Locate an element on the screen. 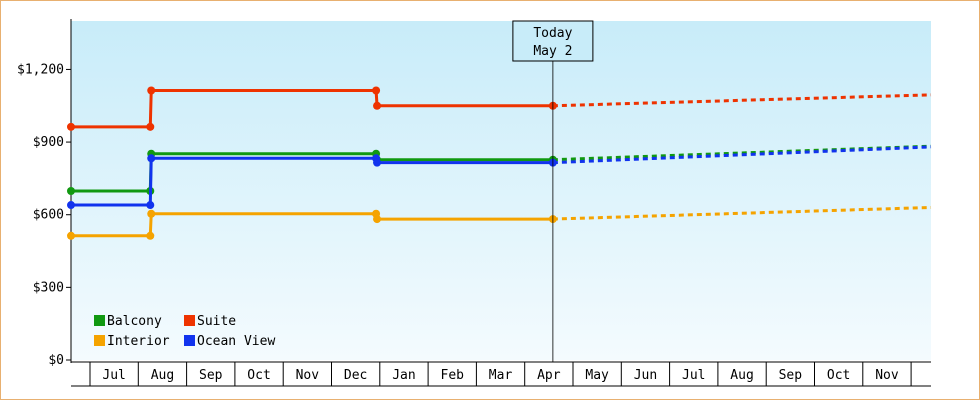  series-line-interior is located at coordinates (312, 225).